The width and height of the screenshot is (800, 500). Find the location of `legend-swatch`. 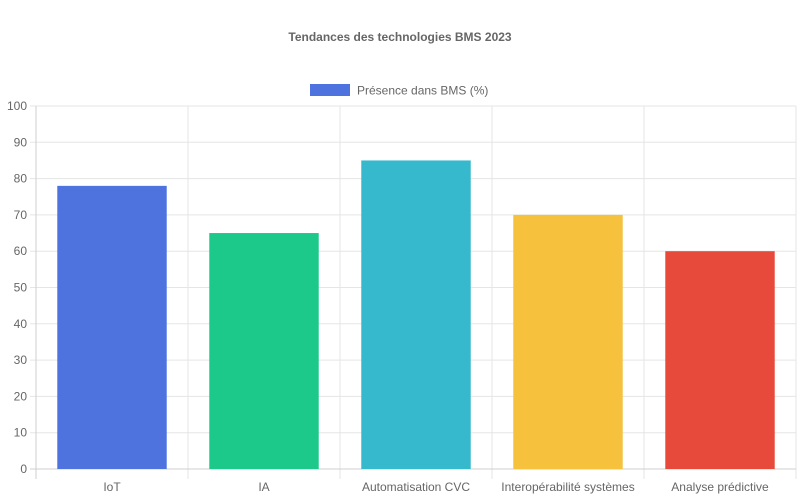

legend-swatch is located at coordinates (330, 90).